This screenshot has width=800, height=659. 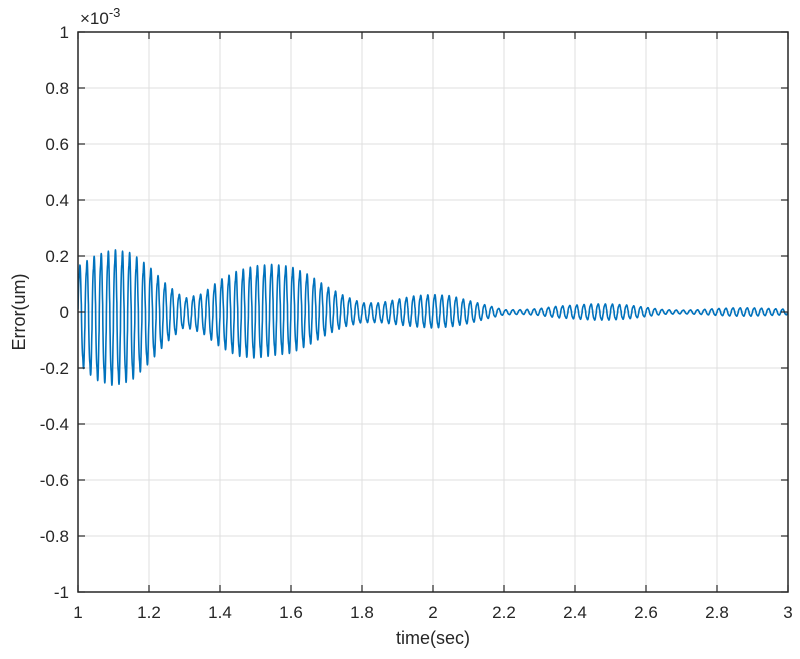 What do you see at coordinates (57, 144) in the screenshot?
I see `y-tick-label: 0.6` at bounding box center [57, 144].